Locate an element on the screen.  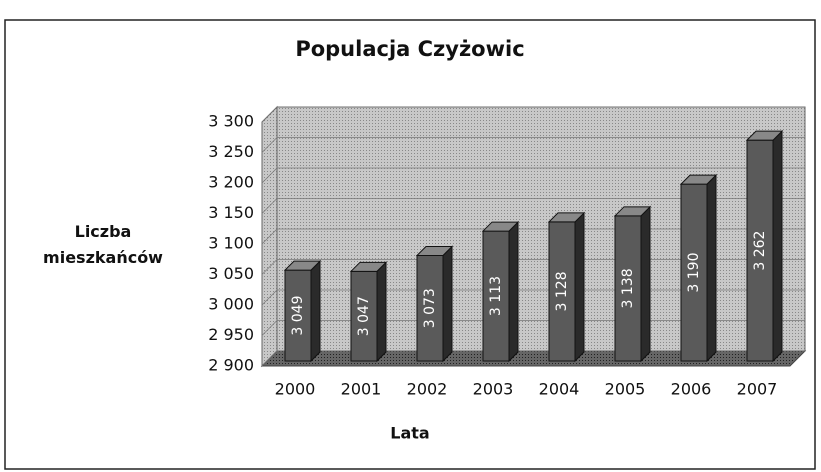
y-tick-label: 2 900 is located at coordinates (231, 365).